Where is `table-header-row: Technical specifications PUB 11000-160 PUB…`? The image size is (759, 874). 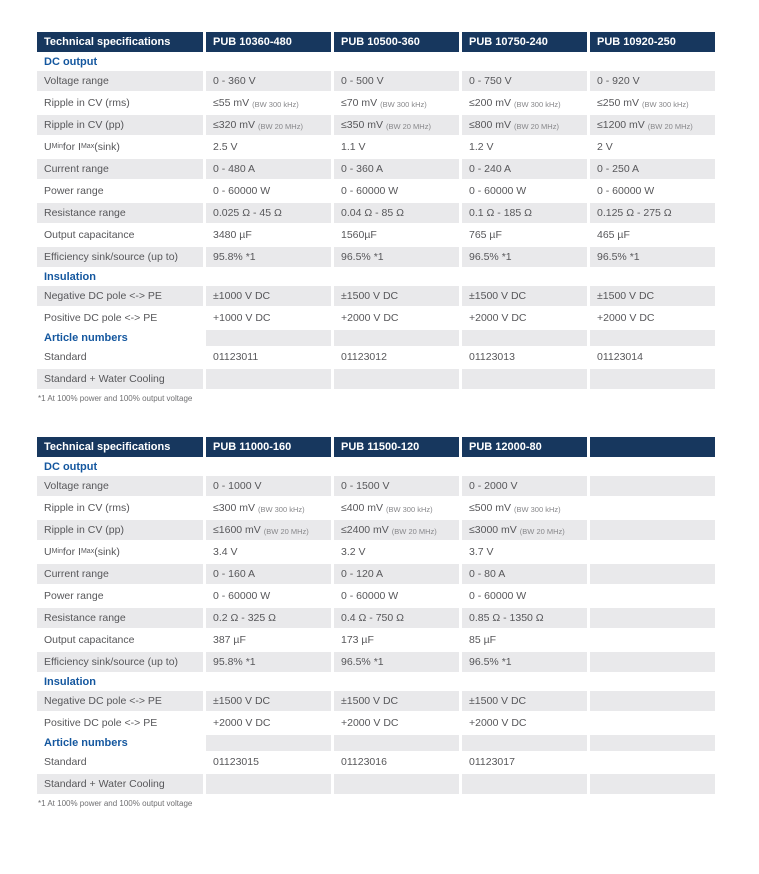 table-header-row: Technical specifications PUB 11000-160 PUB… is located at coordinates (377, 447).